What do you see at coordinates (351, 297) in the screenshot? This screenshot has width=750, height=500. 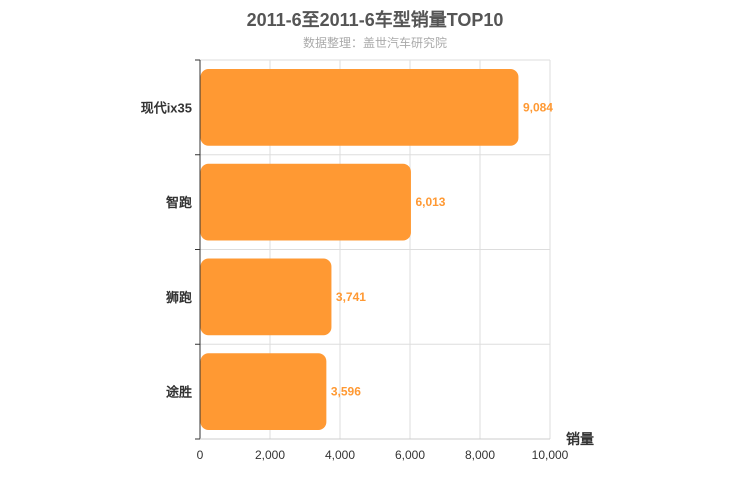 I see `data-label: 3,741` at bounding box center [351, 297].